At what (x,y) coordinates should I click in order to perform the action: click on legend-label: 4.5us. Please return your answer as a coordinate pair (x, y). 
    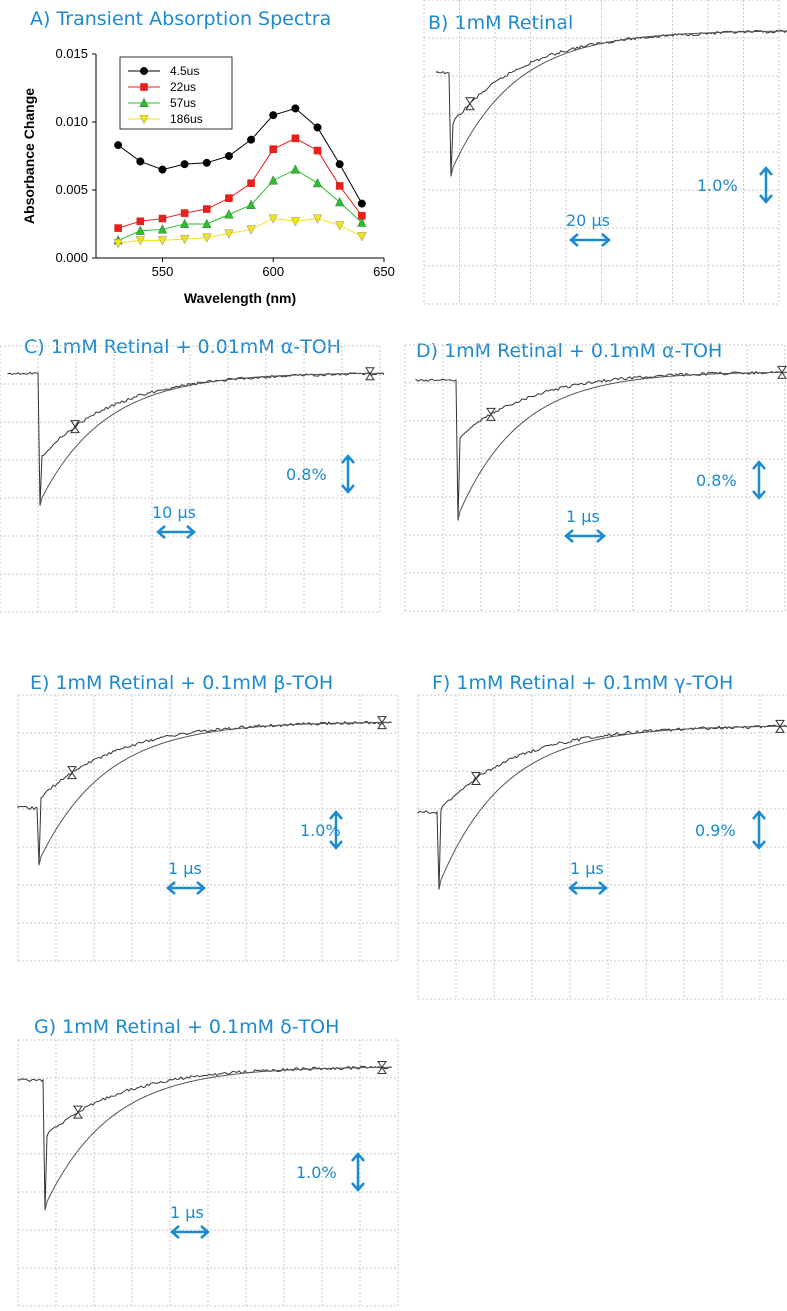
    Looking at the image, I should click on (184, 71).